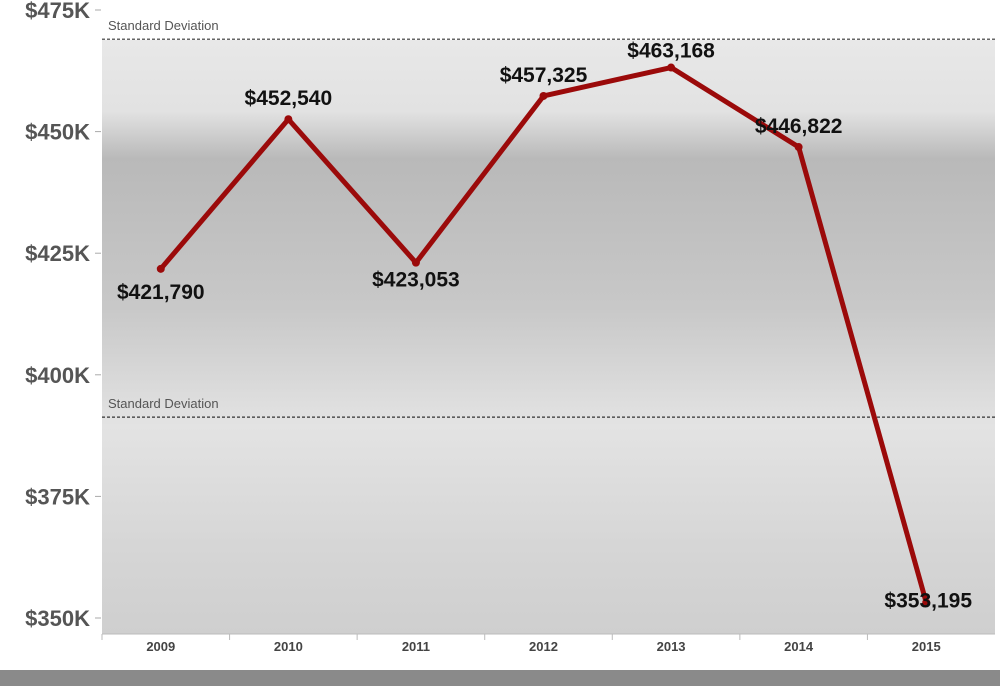  I want to click on y-tick-label: $450K, so click(57, 132).